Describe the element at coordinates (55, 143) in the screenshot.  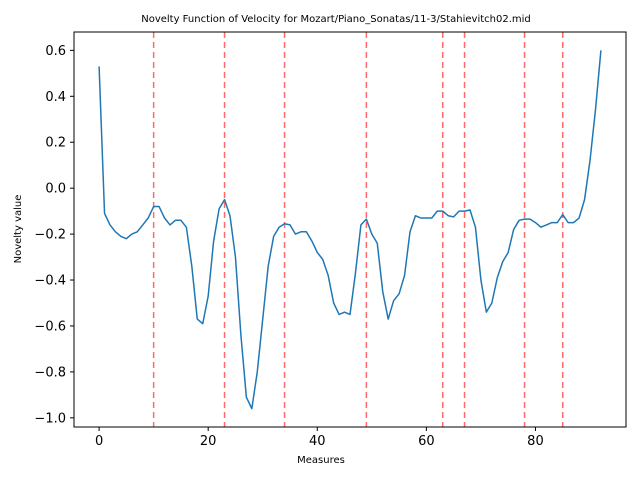
I see `y-tick-label: 0.2` at that location.